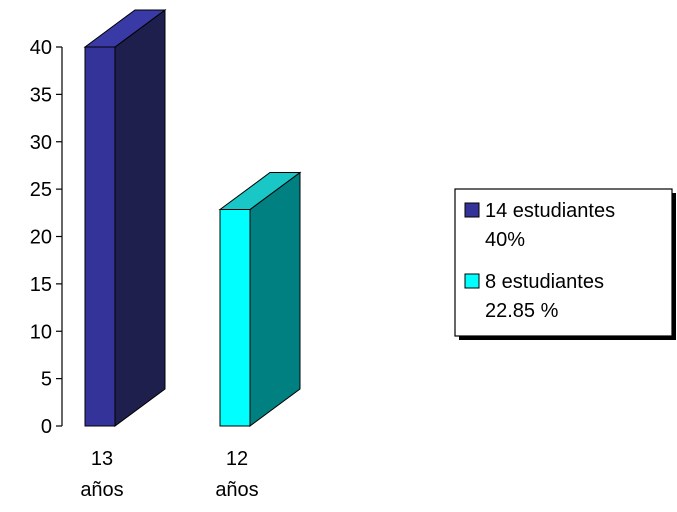  I want to click on y-tick-label: 15, so click(41, 285).